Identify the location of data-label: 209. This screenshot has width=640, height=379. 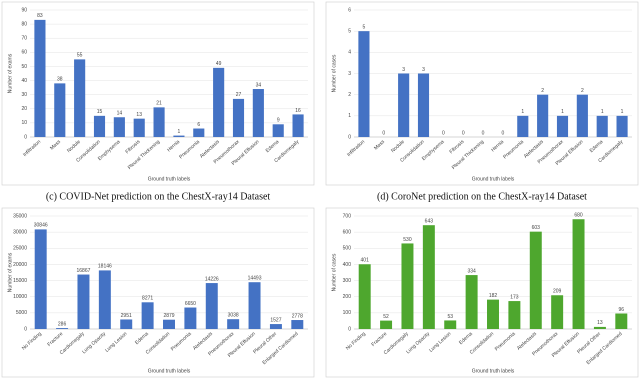
(557, 292).